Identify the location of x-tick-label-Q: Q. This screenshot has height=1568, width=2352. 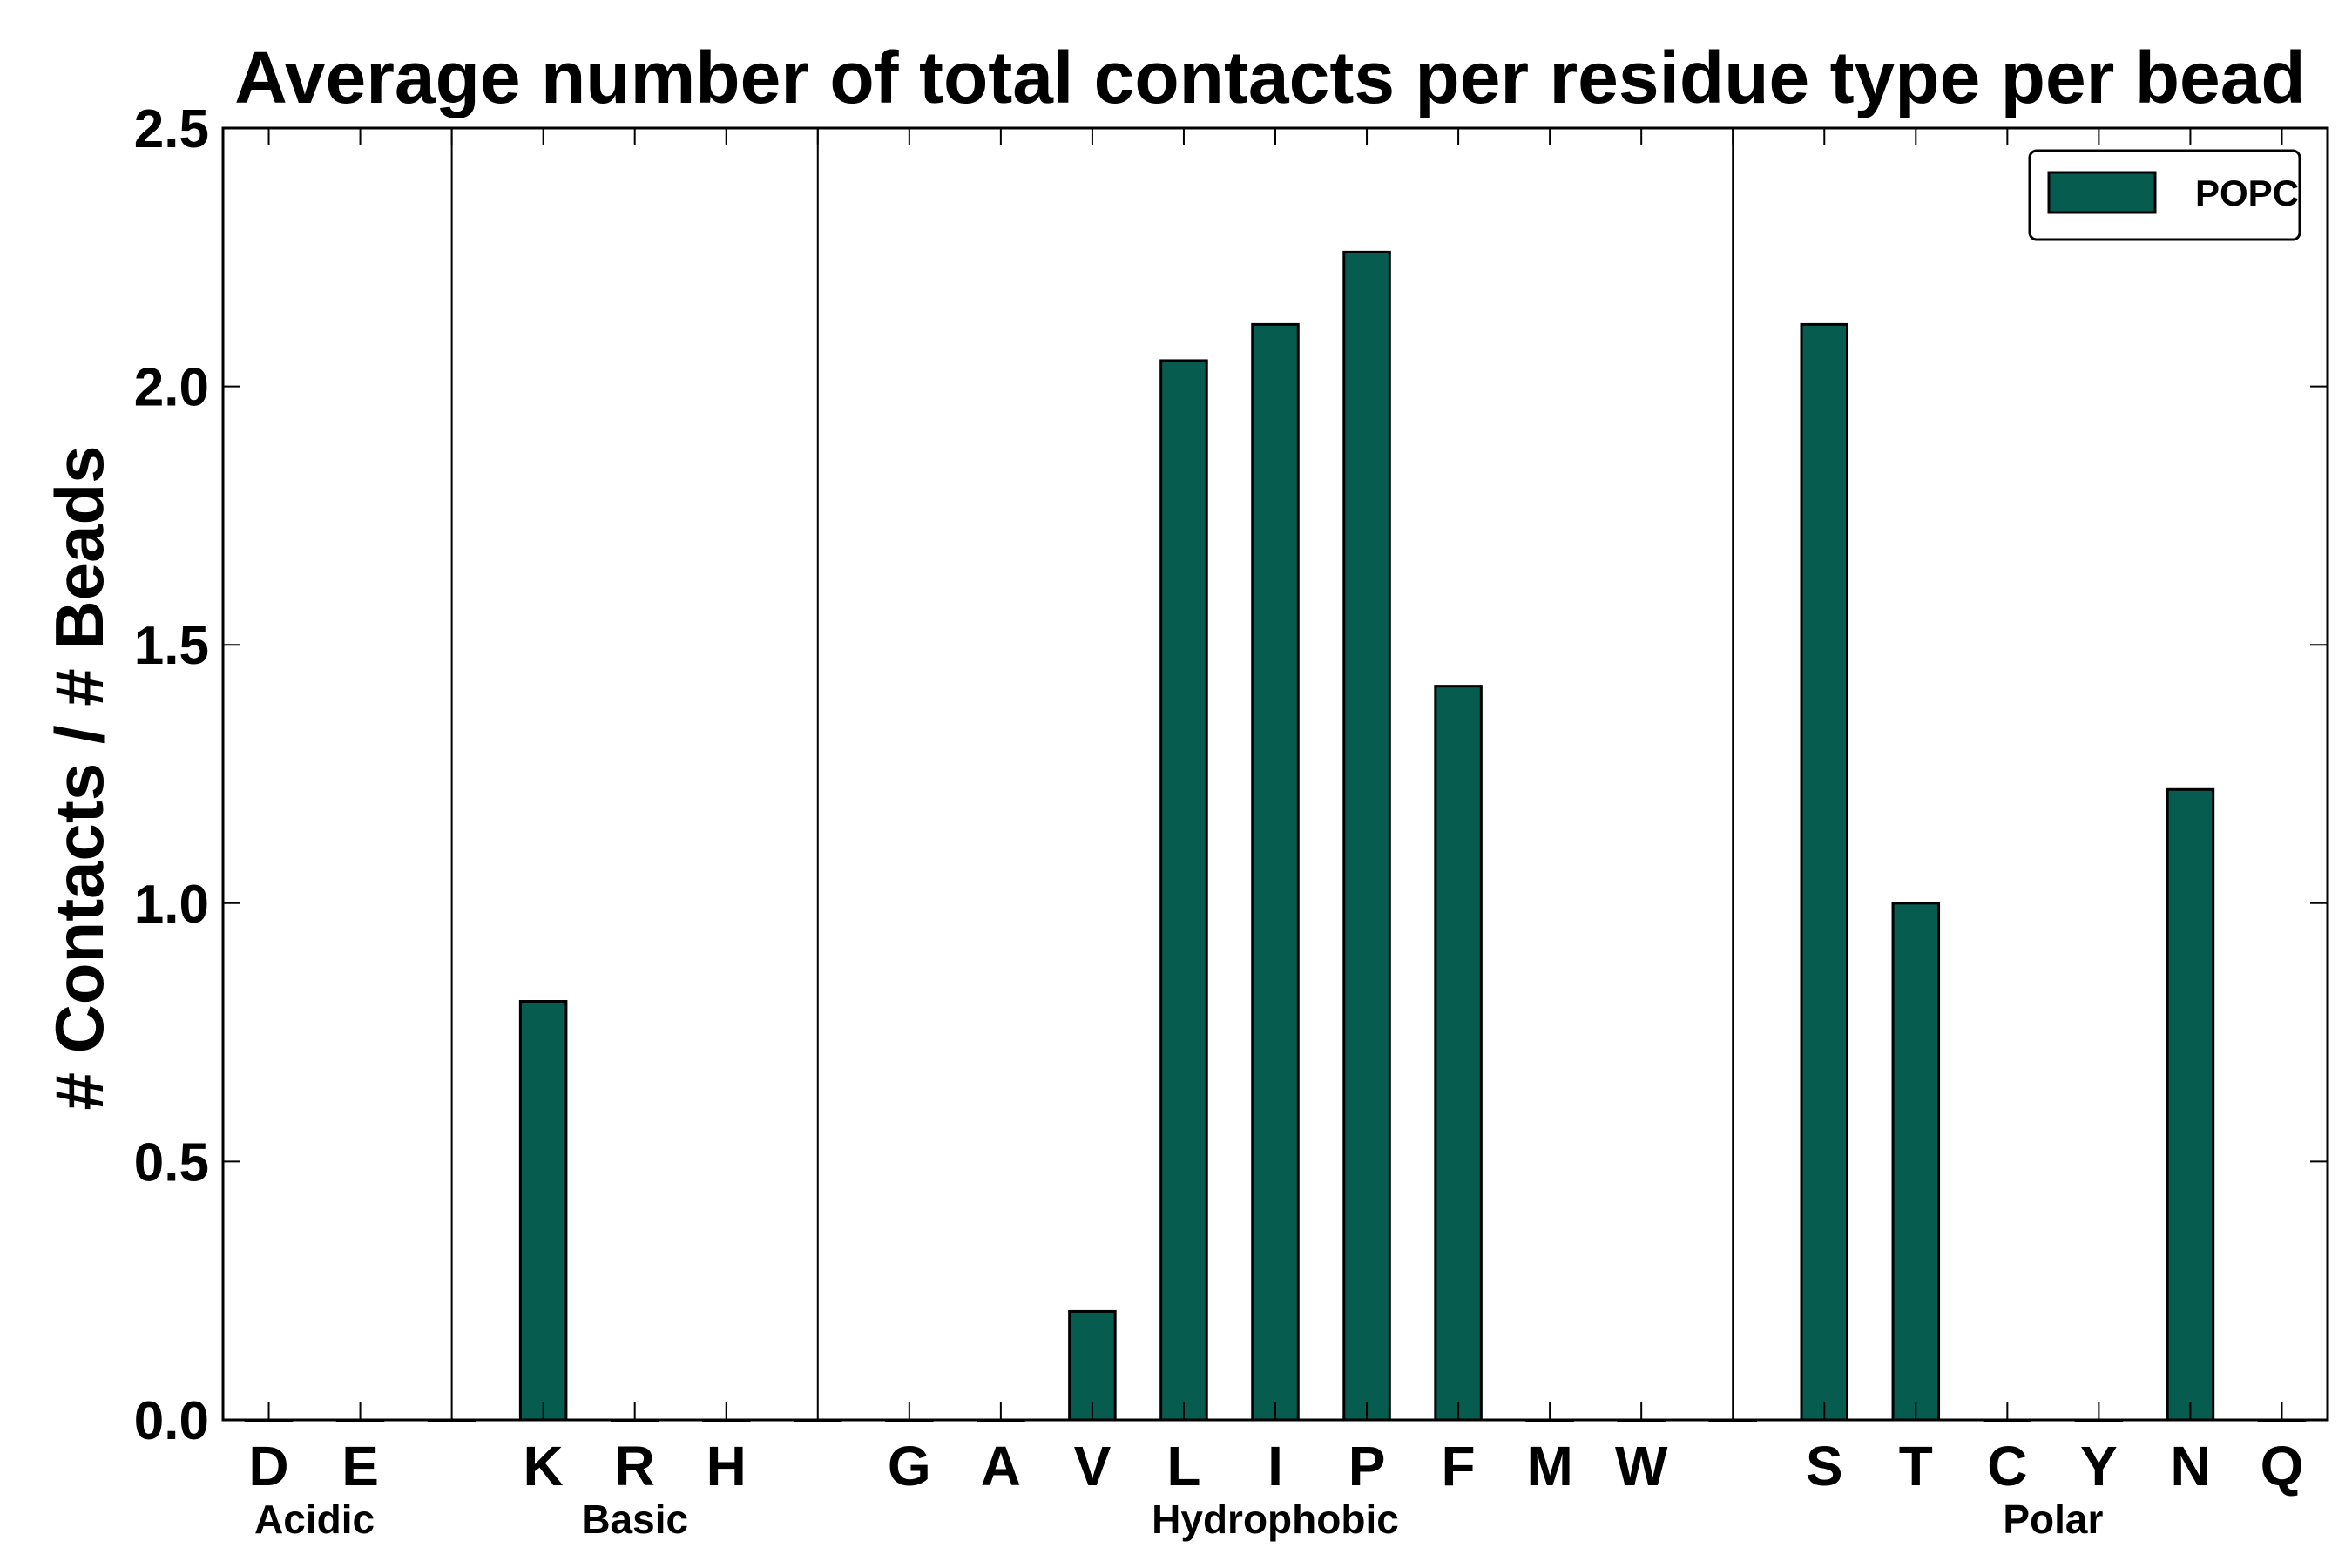
(2282, 1466).